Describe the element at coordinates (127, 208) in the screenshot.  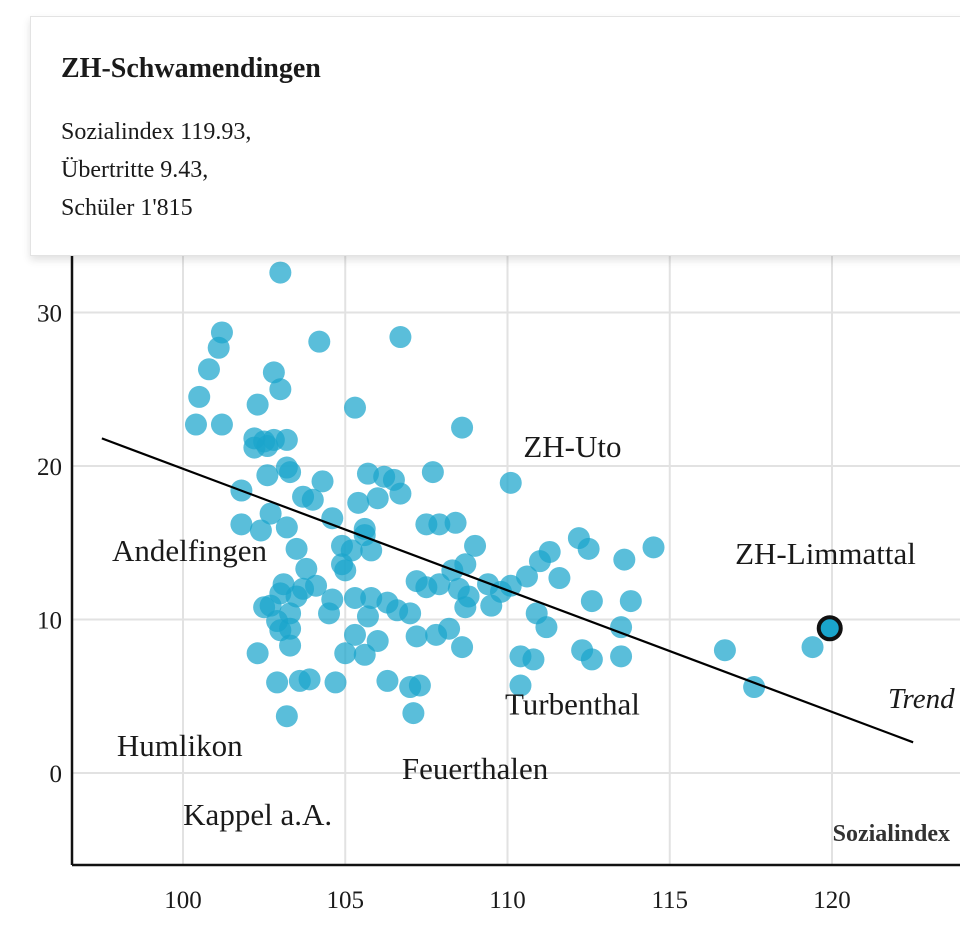
I see `tooltip-schueler: Schüler 1'815` at that location.